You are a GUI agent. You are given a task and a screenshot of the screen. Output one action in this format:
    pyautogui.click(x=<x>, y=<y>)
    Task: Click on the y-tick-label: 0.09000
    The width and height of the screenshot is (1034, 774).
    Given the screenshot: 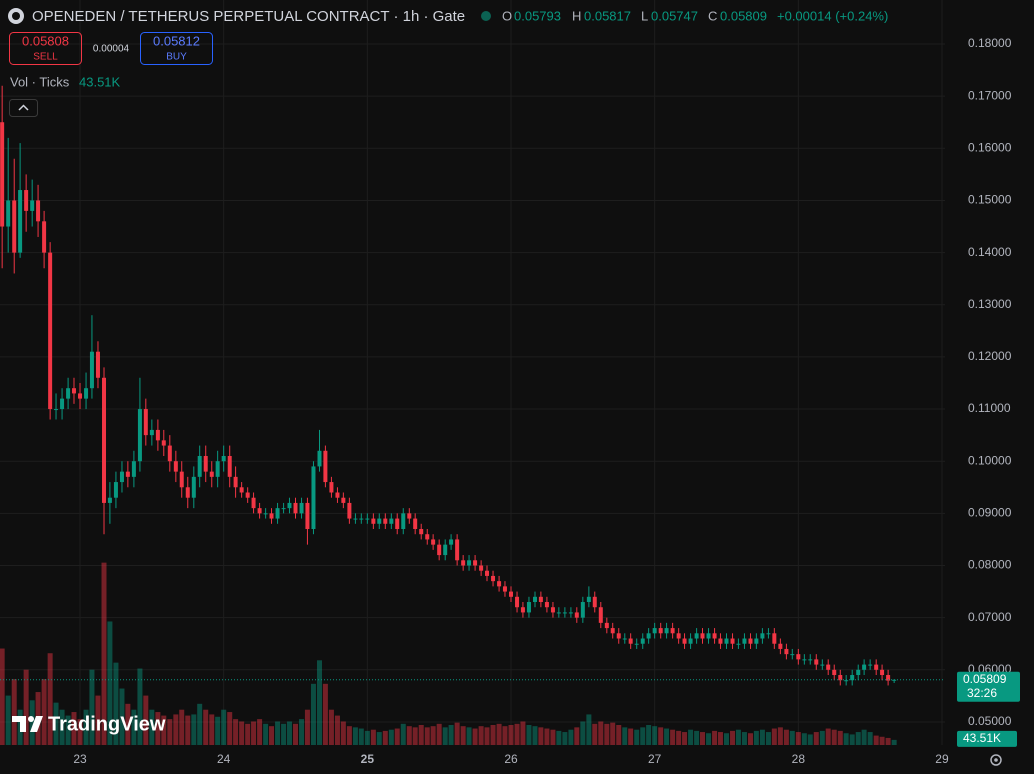 What is the action you would take?
    pyautogui.click(x=990, y=513)
    